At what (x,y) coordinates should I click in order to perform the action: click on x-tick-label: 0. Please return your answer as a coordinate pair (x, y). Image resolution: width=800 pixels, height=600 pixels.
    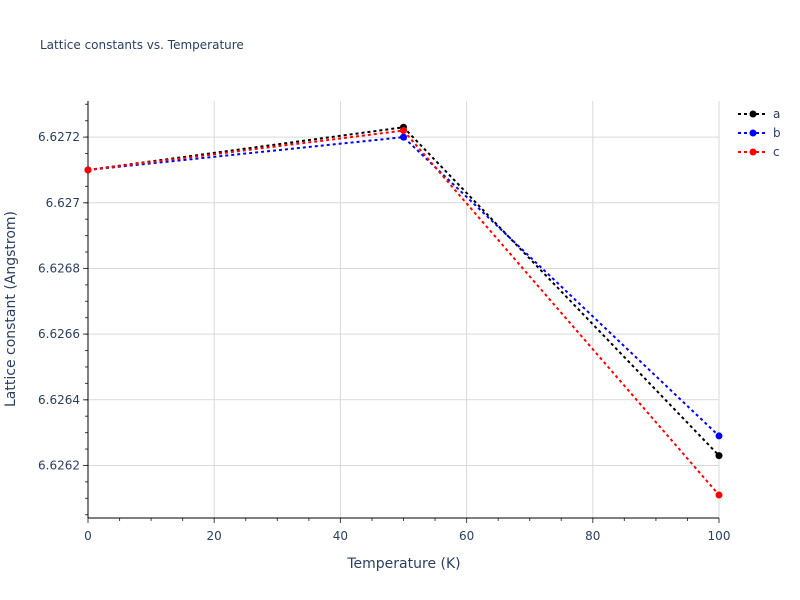
    Looking at the image, I should click on (88, 536).